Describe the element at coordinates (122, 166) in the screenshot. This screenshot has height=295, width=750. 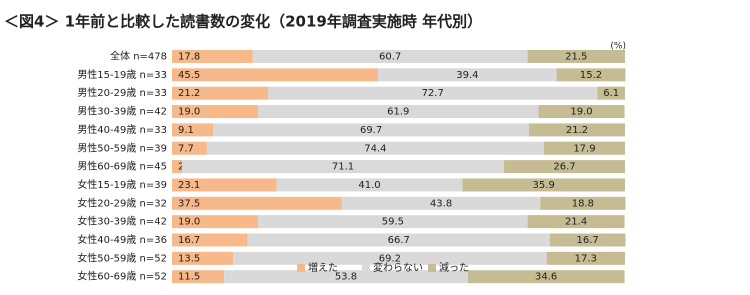
I see `category-label: 男性60-69歳 n=45` at that location.